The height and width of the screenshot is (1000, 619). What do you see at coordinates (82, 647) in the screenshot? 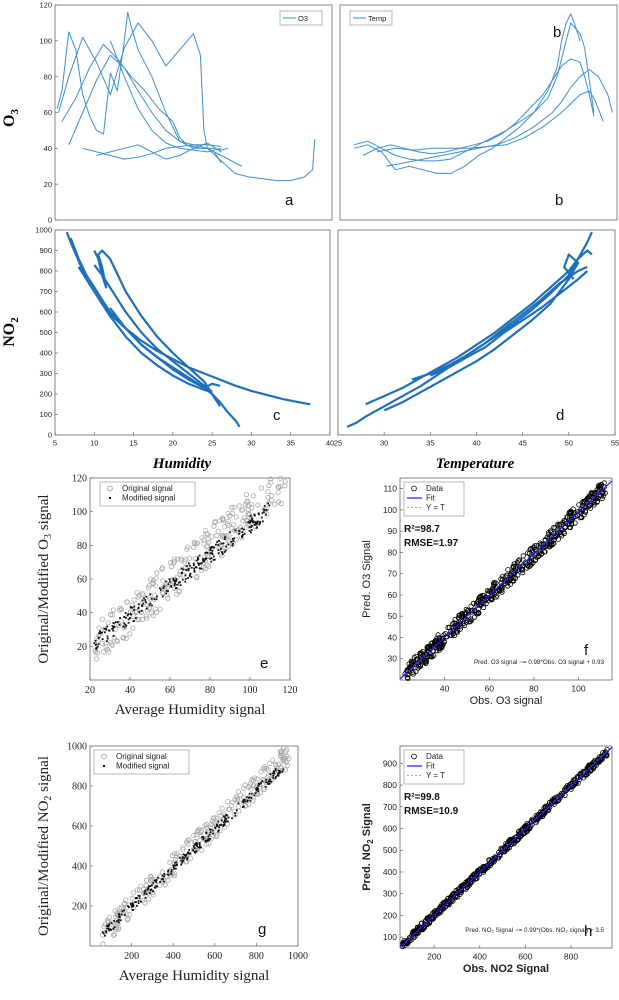
I see `y-tick-label: 20` at bounding box center [82, 647].